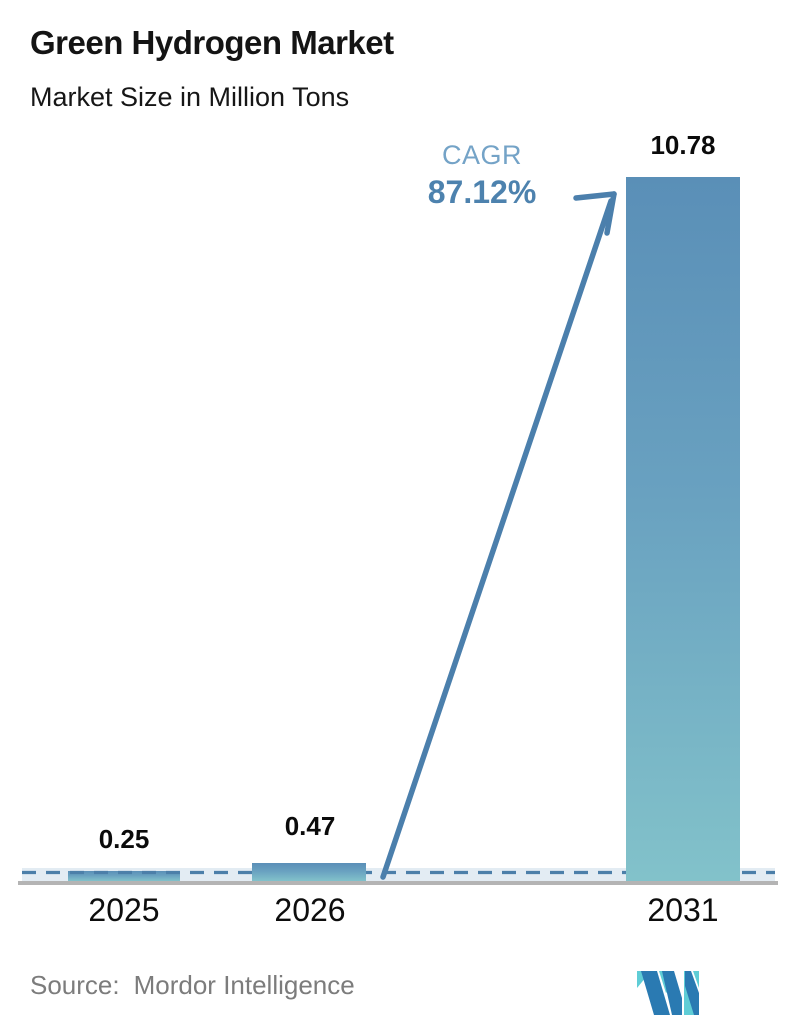 The image size is (796, 1034). I want to click on cagr-label: CAGR, so click(481, 155).